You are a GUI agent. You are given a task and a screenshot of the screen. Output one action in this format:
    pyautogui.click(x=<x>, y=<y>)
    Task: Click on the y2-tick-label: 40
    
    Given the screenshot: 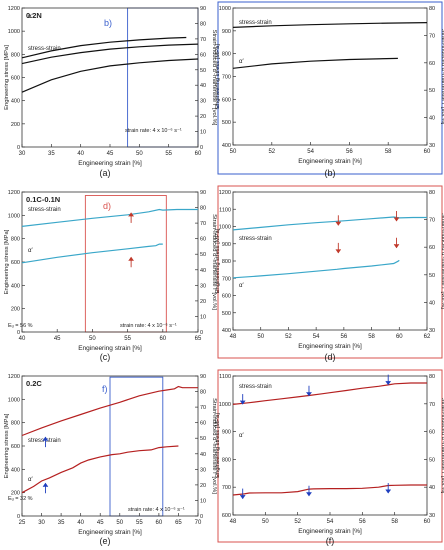 What is the action you would take?
    pyautogui.click(x=432, y=119)
    